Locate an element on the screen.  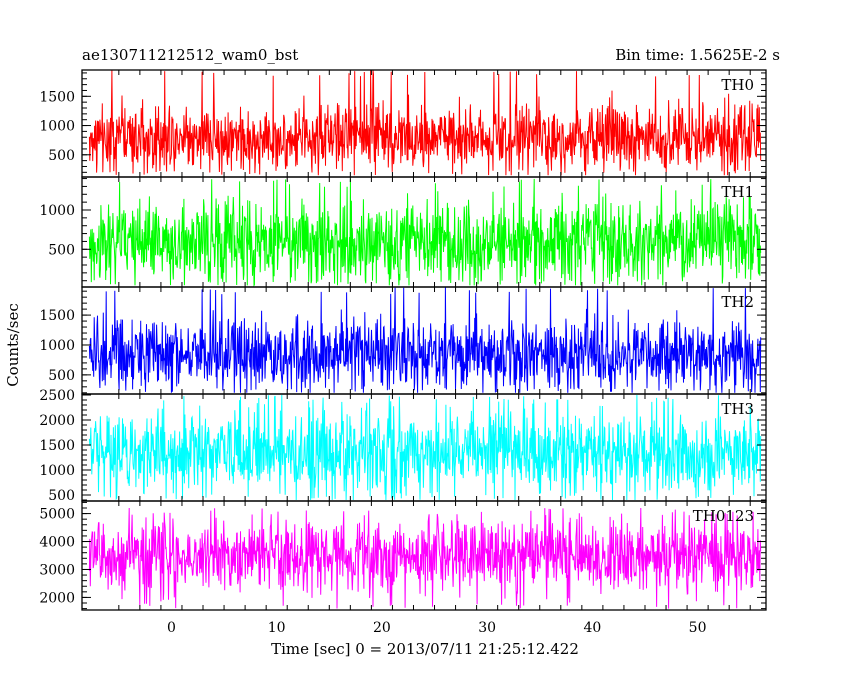
x-tick-label: 40 is located at coordinates (592, 628).